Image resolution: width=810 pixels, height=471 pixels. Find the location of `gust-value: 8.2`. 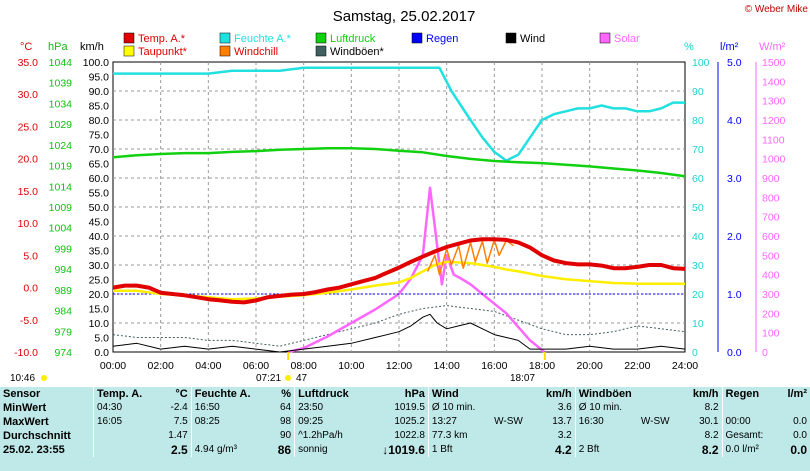

gust-value: 8.2 is located at coordinates (711, 435).